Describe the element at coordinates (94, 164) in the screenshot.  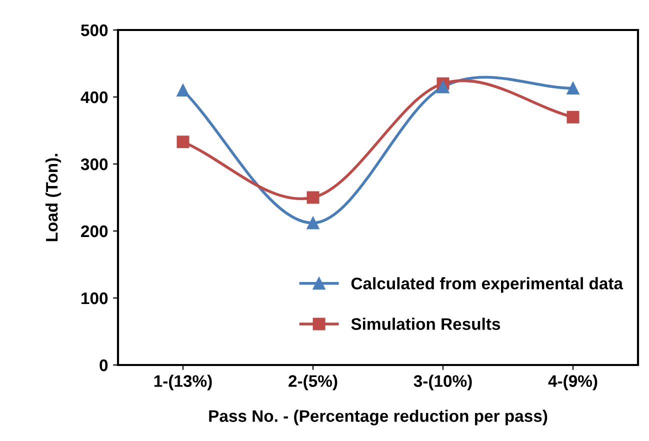
I see `y-tick-label: 300` at that location.